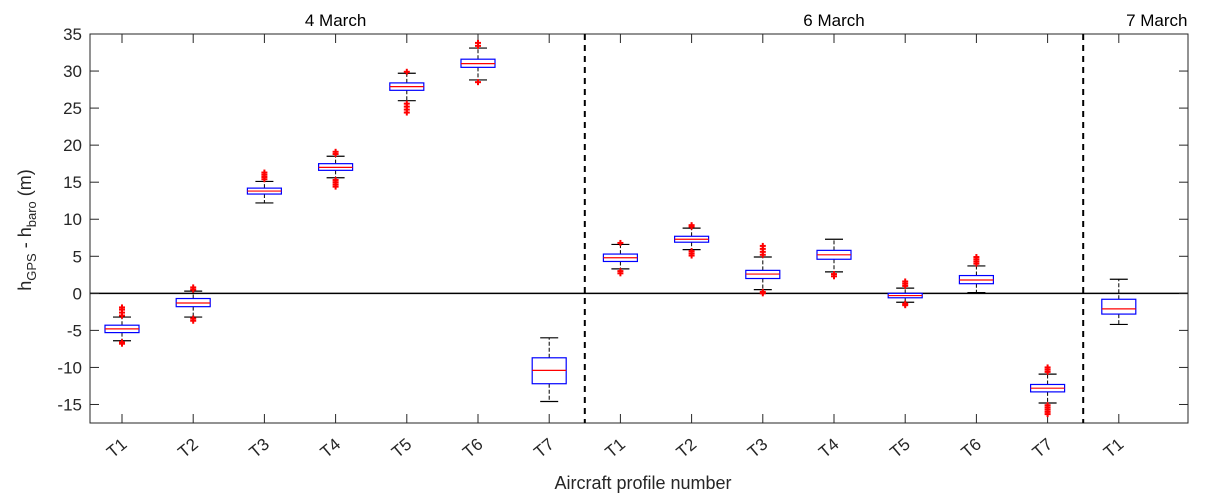 The height and width of the screenshot is (495, 1216). I want to click on y-tick-label: 25, so click(72, 108).